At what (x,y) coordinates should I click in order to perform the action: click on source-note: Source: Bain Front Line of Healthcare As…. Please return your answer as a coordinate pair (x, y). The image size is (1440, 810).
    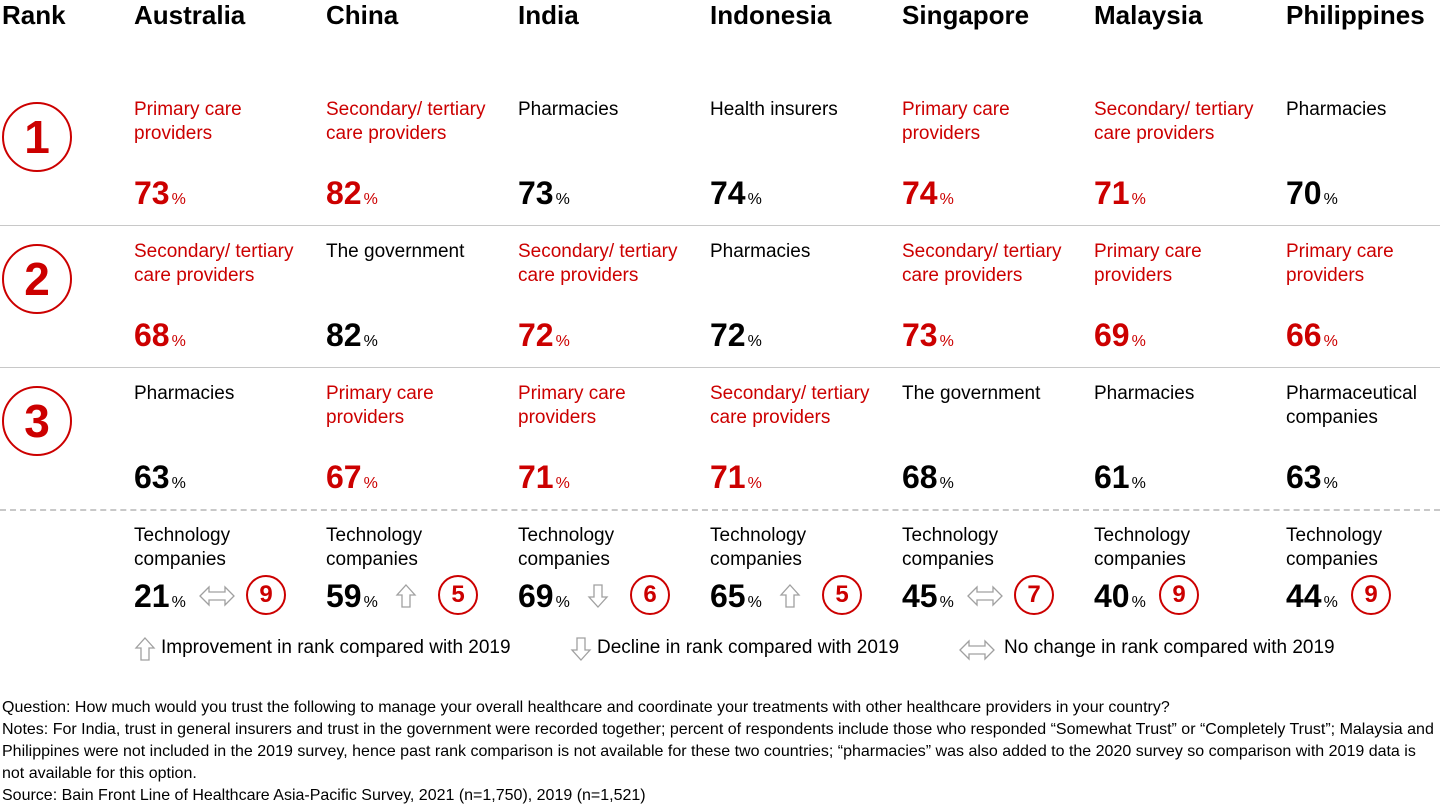
    Looking at the image, I should click on (324, 795).